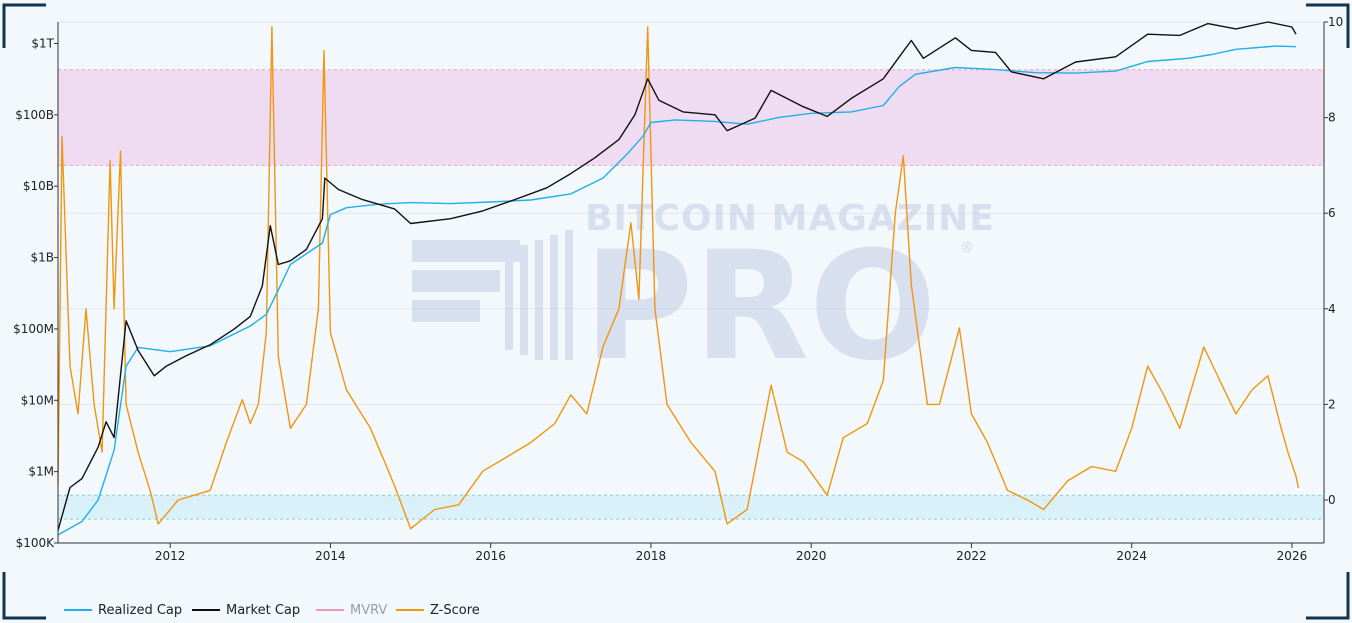  Describe the element at coordinates (811, 556) in the screenshot. I see `x-tick-label: 2020` at that location.